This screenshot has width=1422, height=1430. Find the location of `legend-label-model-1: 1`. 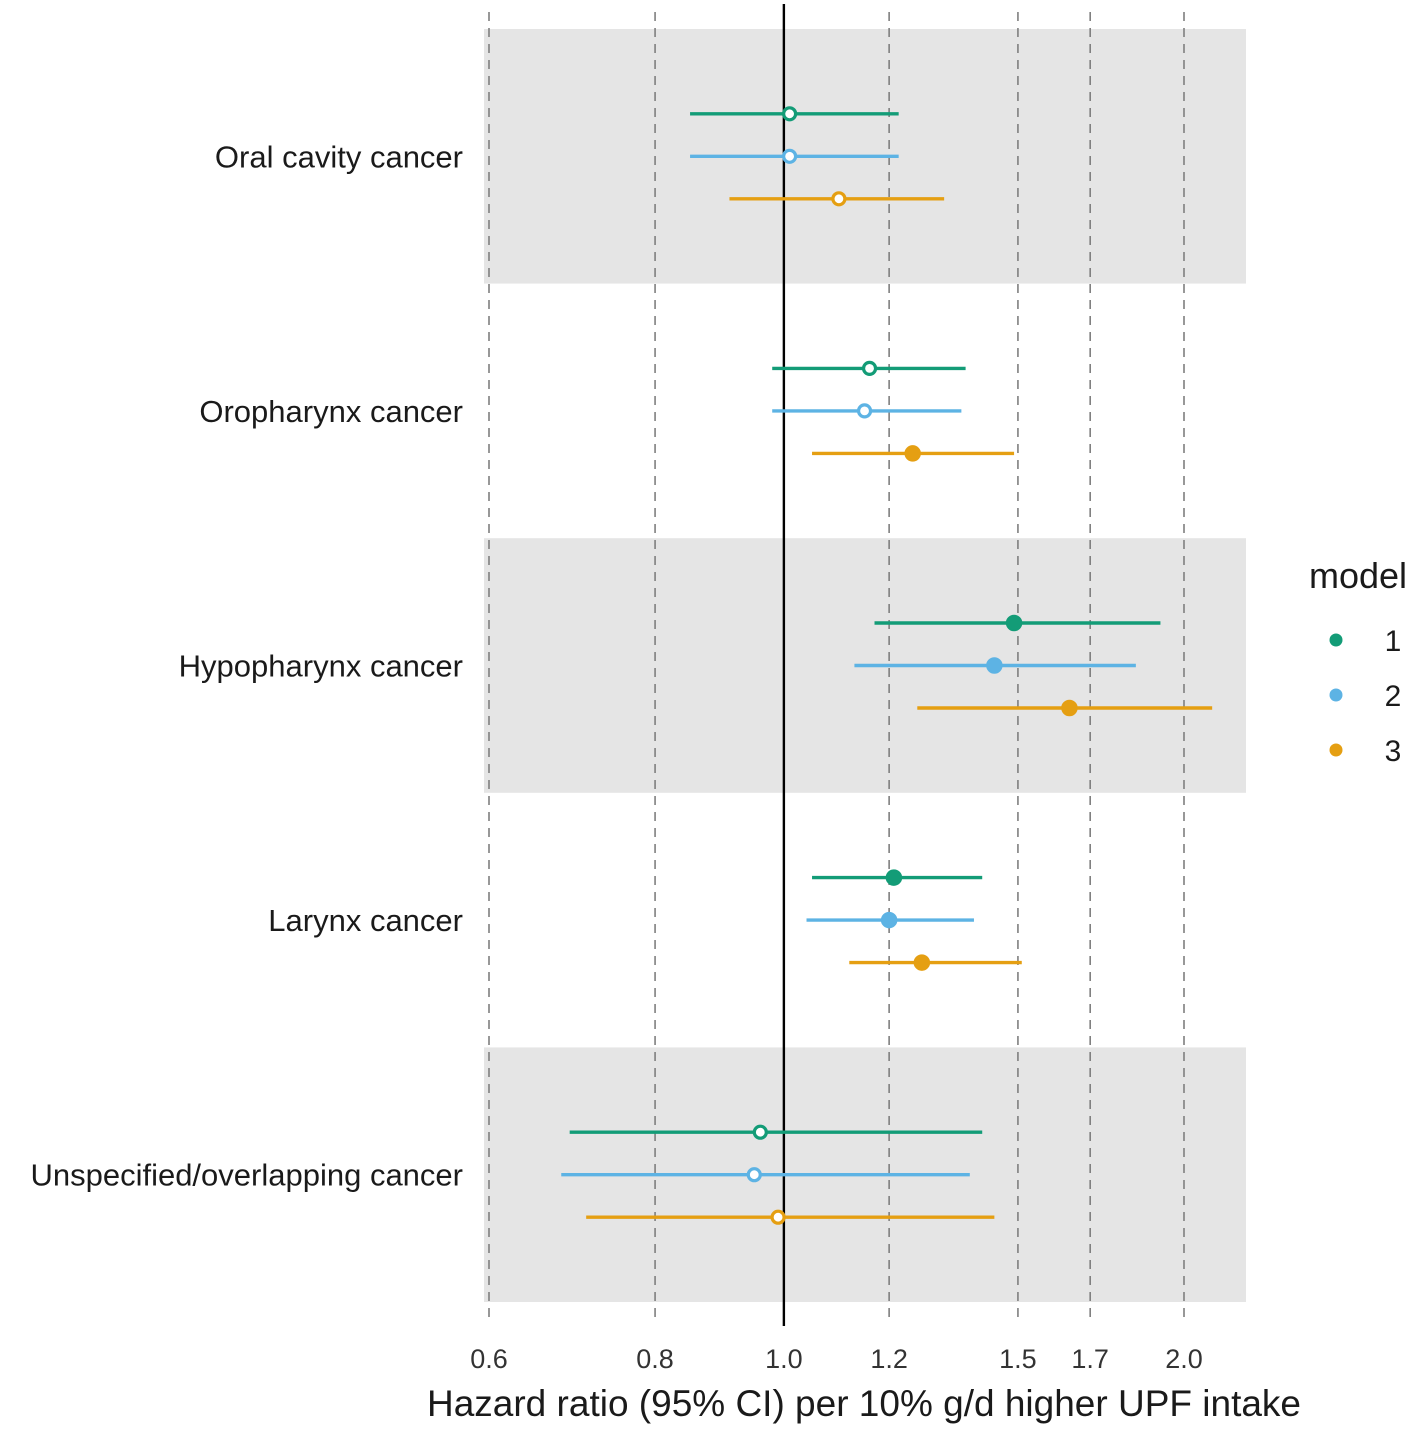

legend-label-model-1: 1 is located at coordinates (1393, 641).